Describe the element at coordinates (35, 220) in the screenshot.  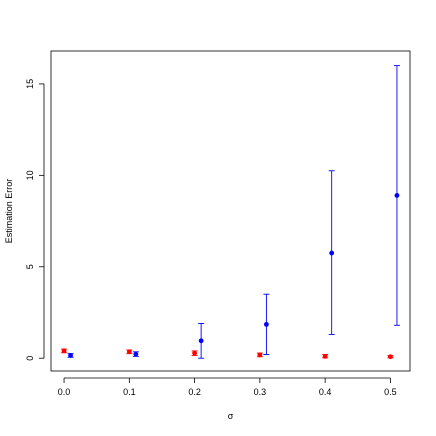
I see `y-axis: 0 5 10 15` at that location.